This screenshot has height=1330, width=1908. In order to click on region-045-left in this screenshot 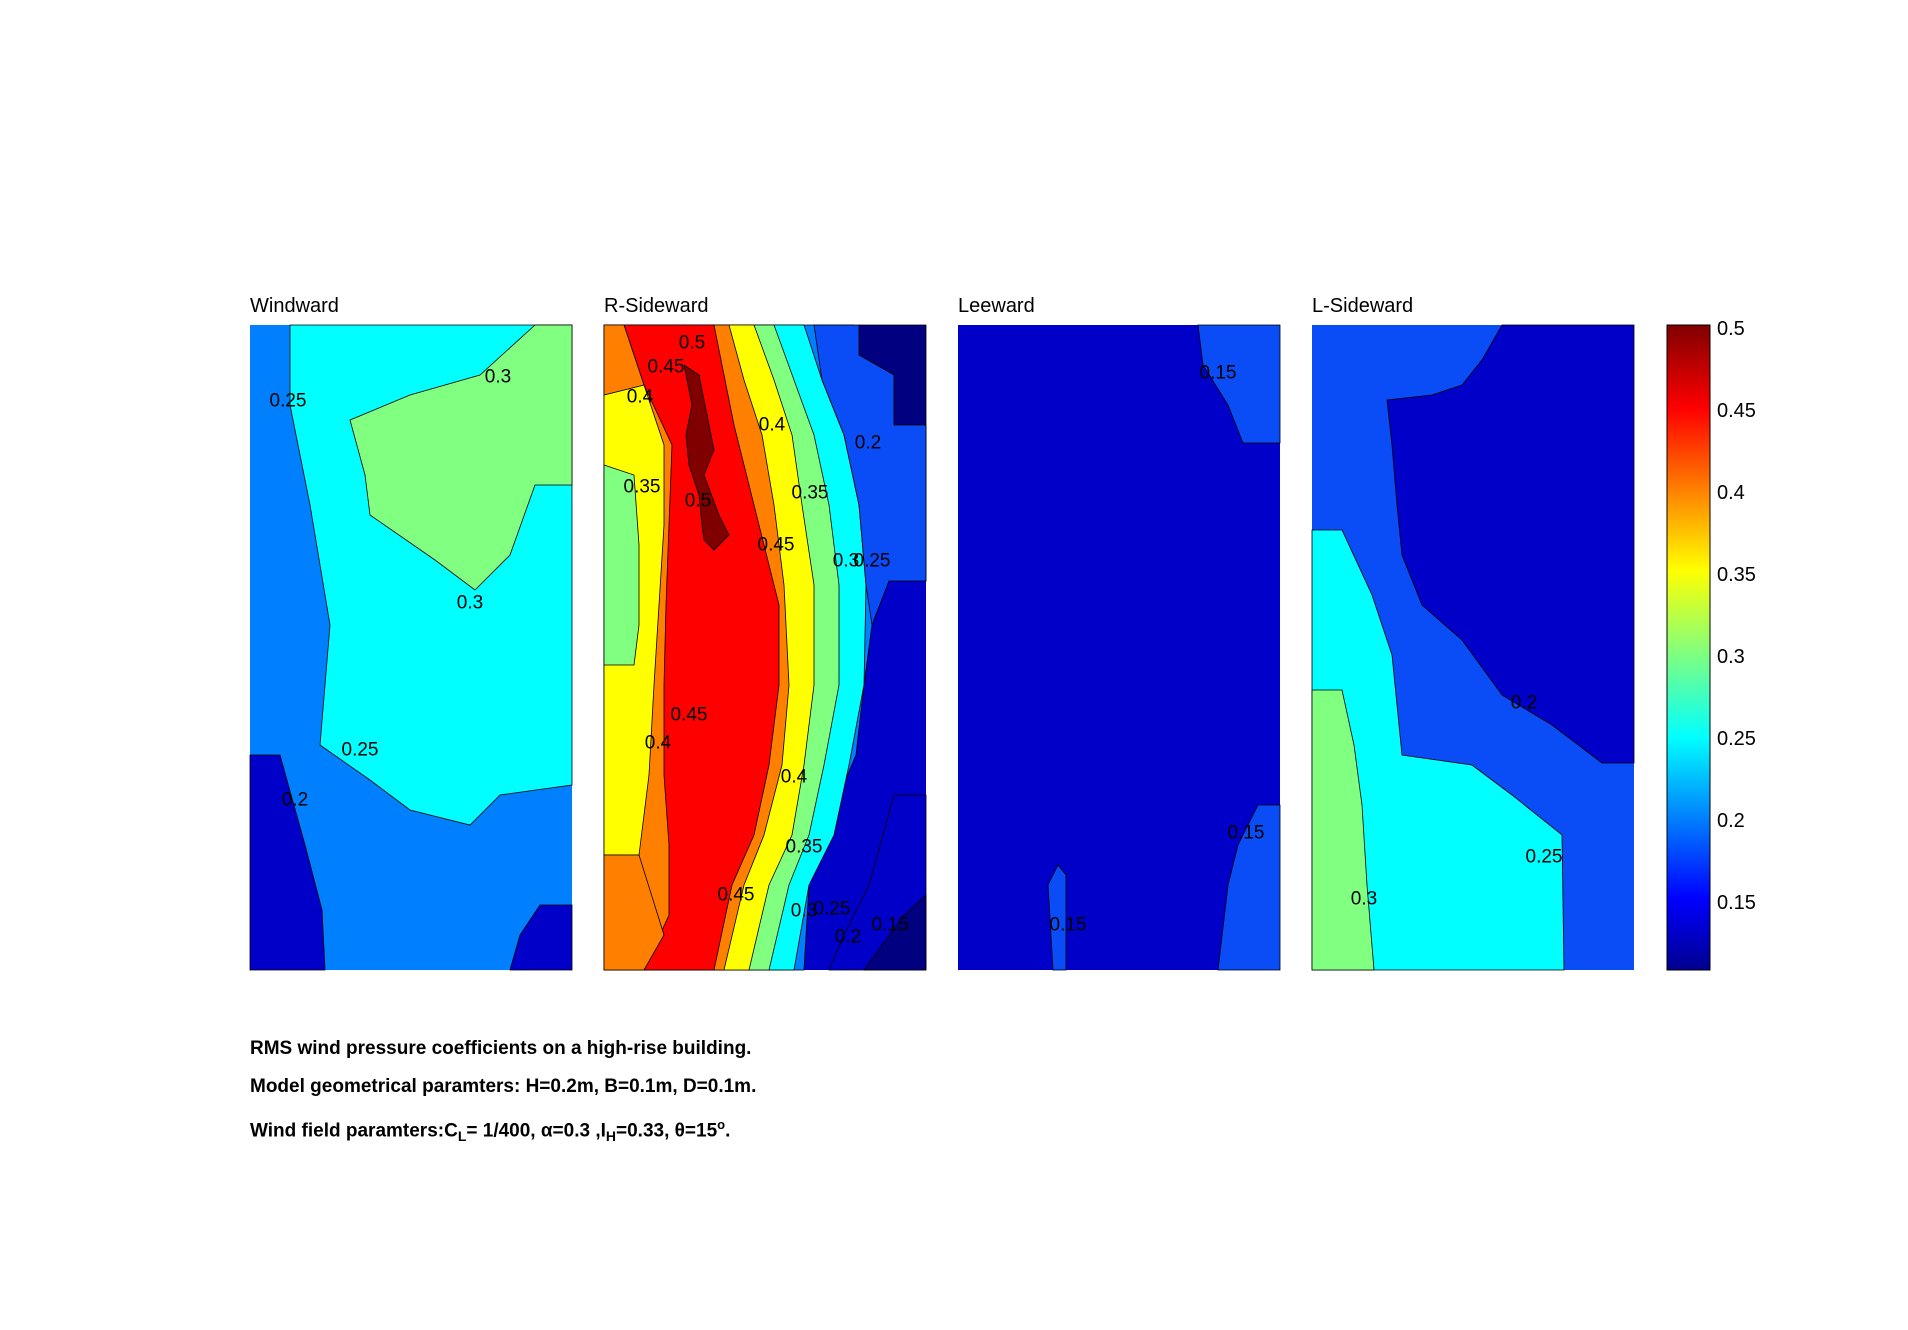, I will do `click(624, 360)`.